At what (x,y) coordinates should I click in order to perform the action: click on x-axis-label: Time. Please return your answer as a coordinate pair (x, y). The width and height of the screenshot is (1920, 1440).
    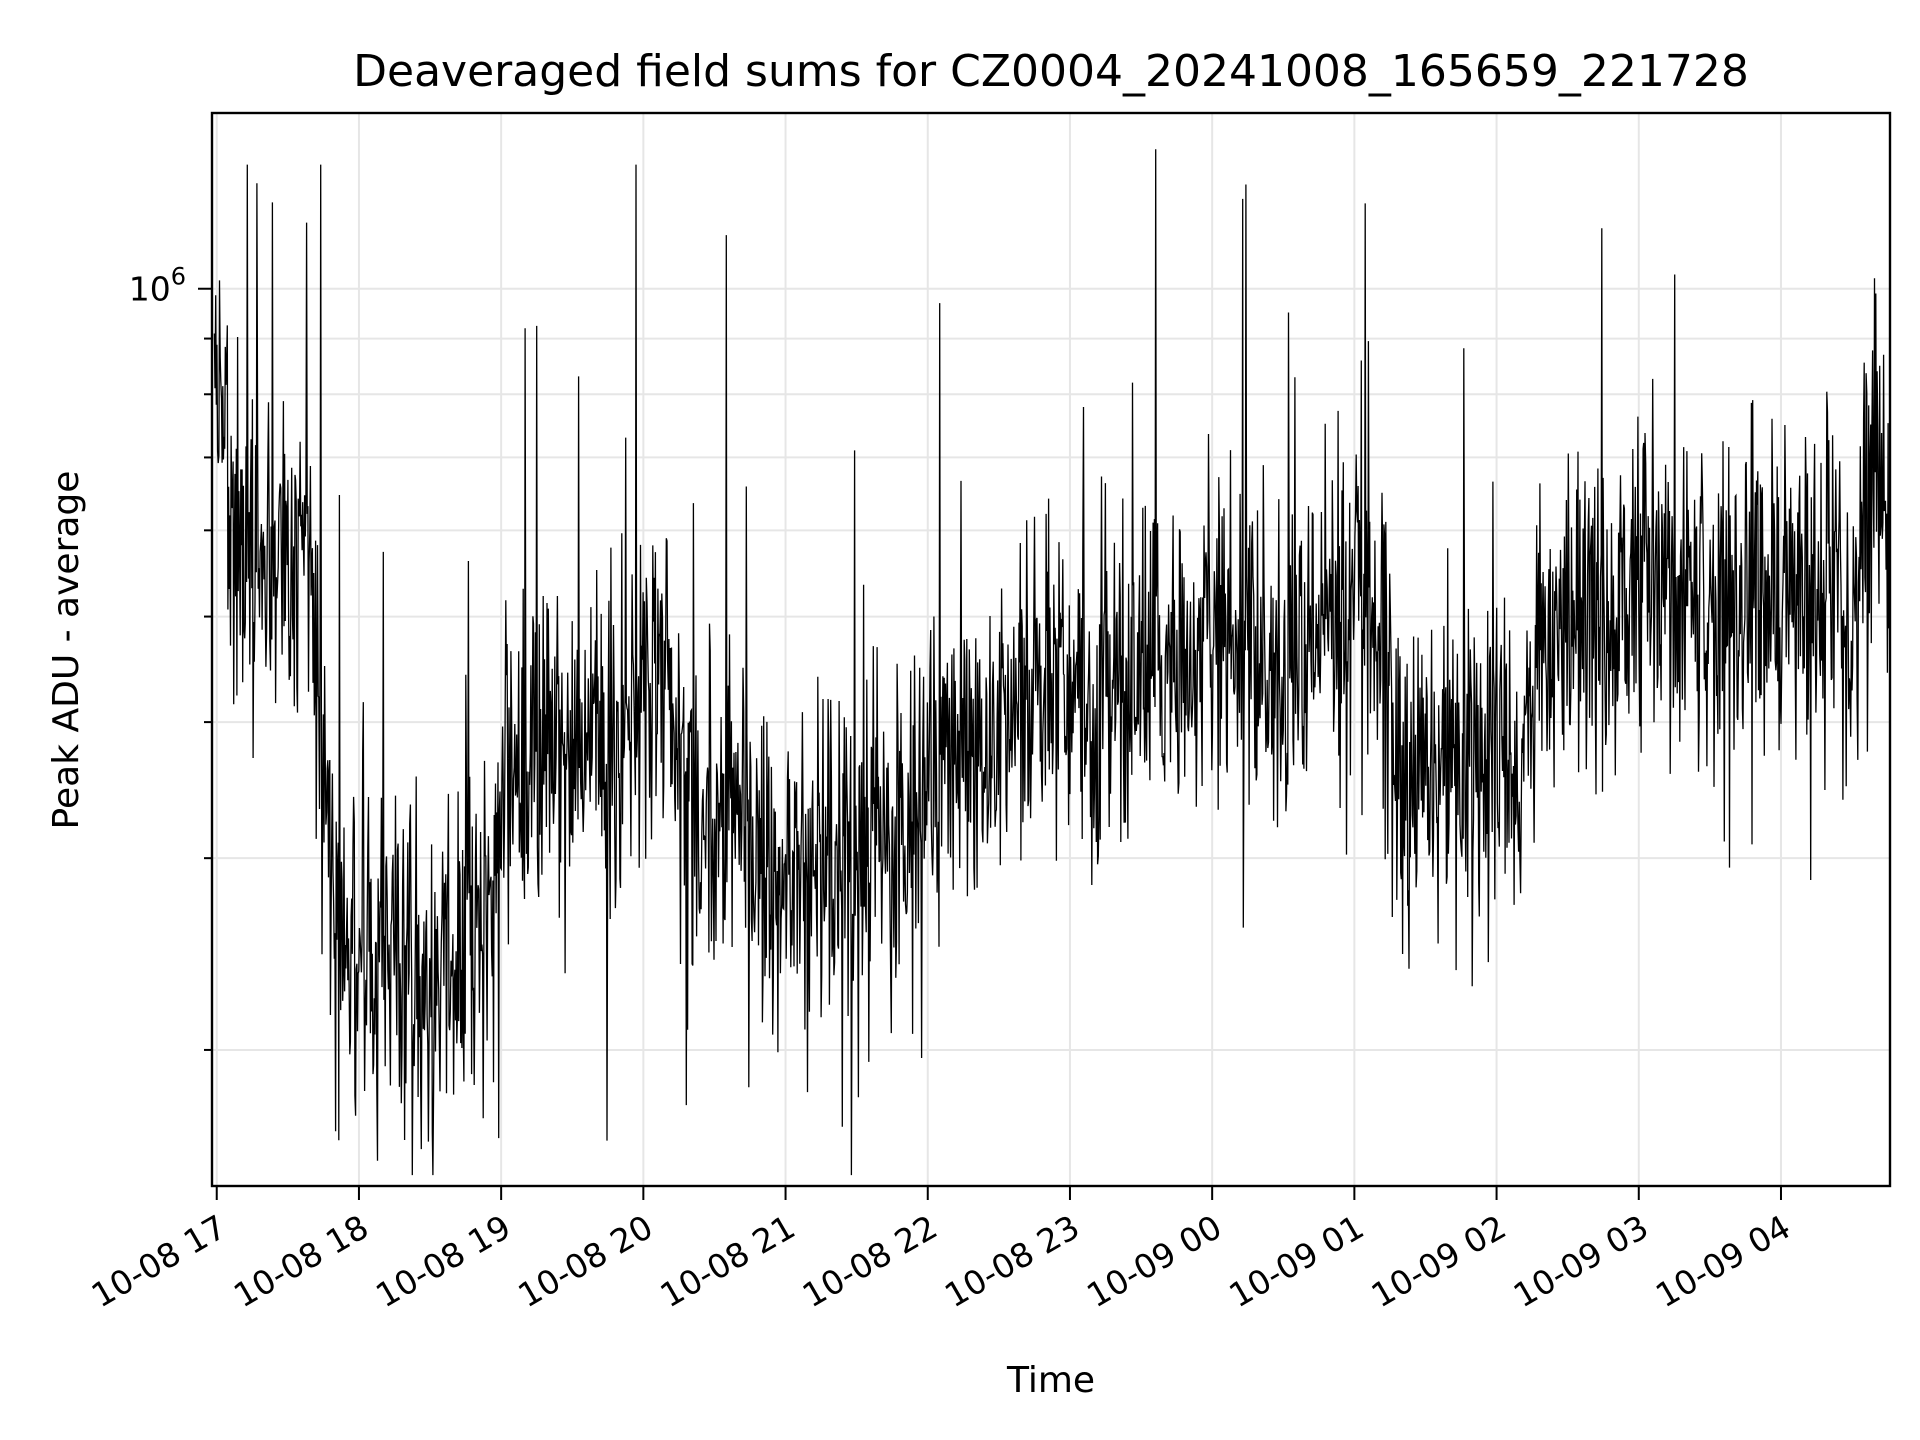
    Looking at the image, I should click on (1050, 1380).